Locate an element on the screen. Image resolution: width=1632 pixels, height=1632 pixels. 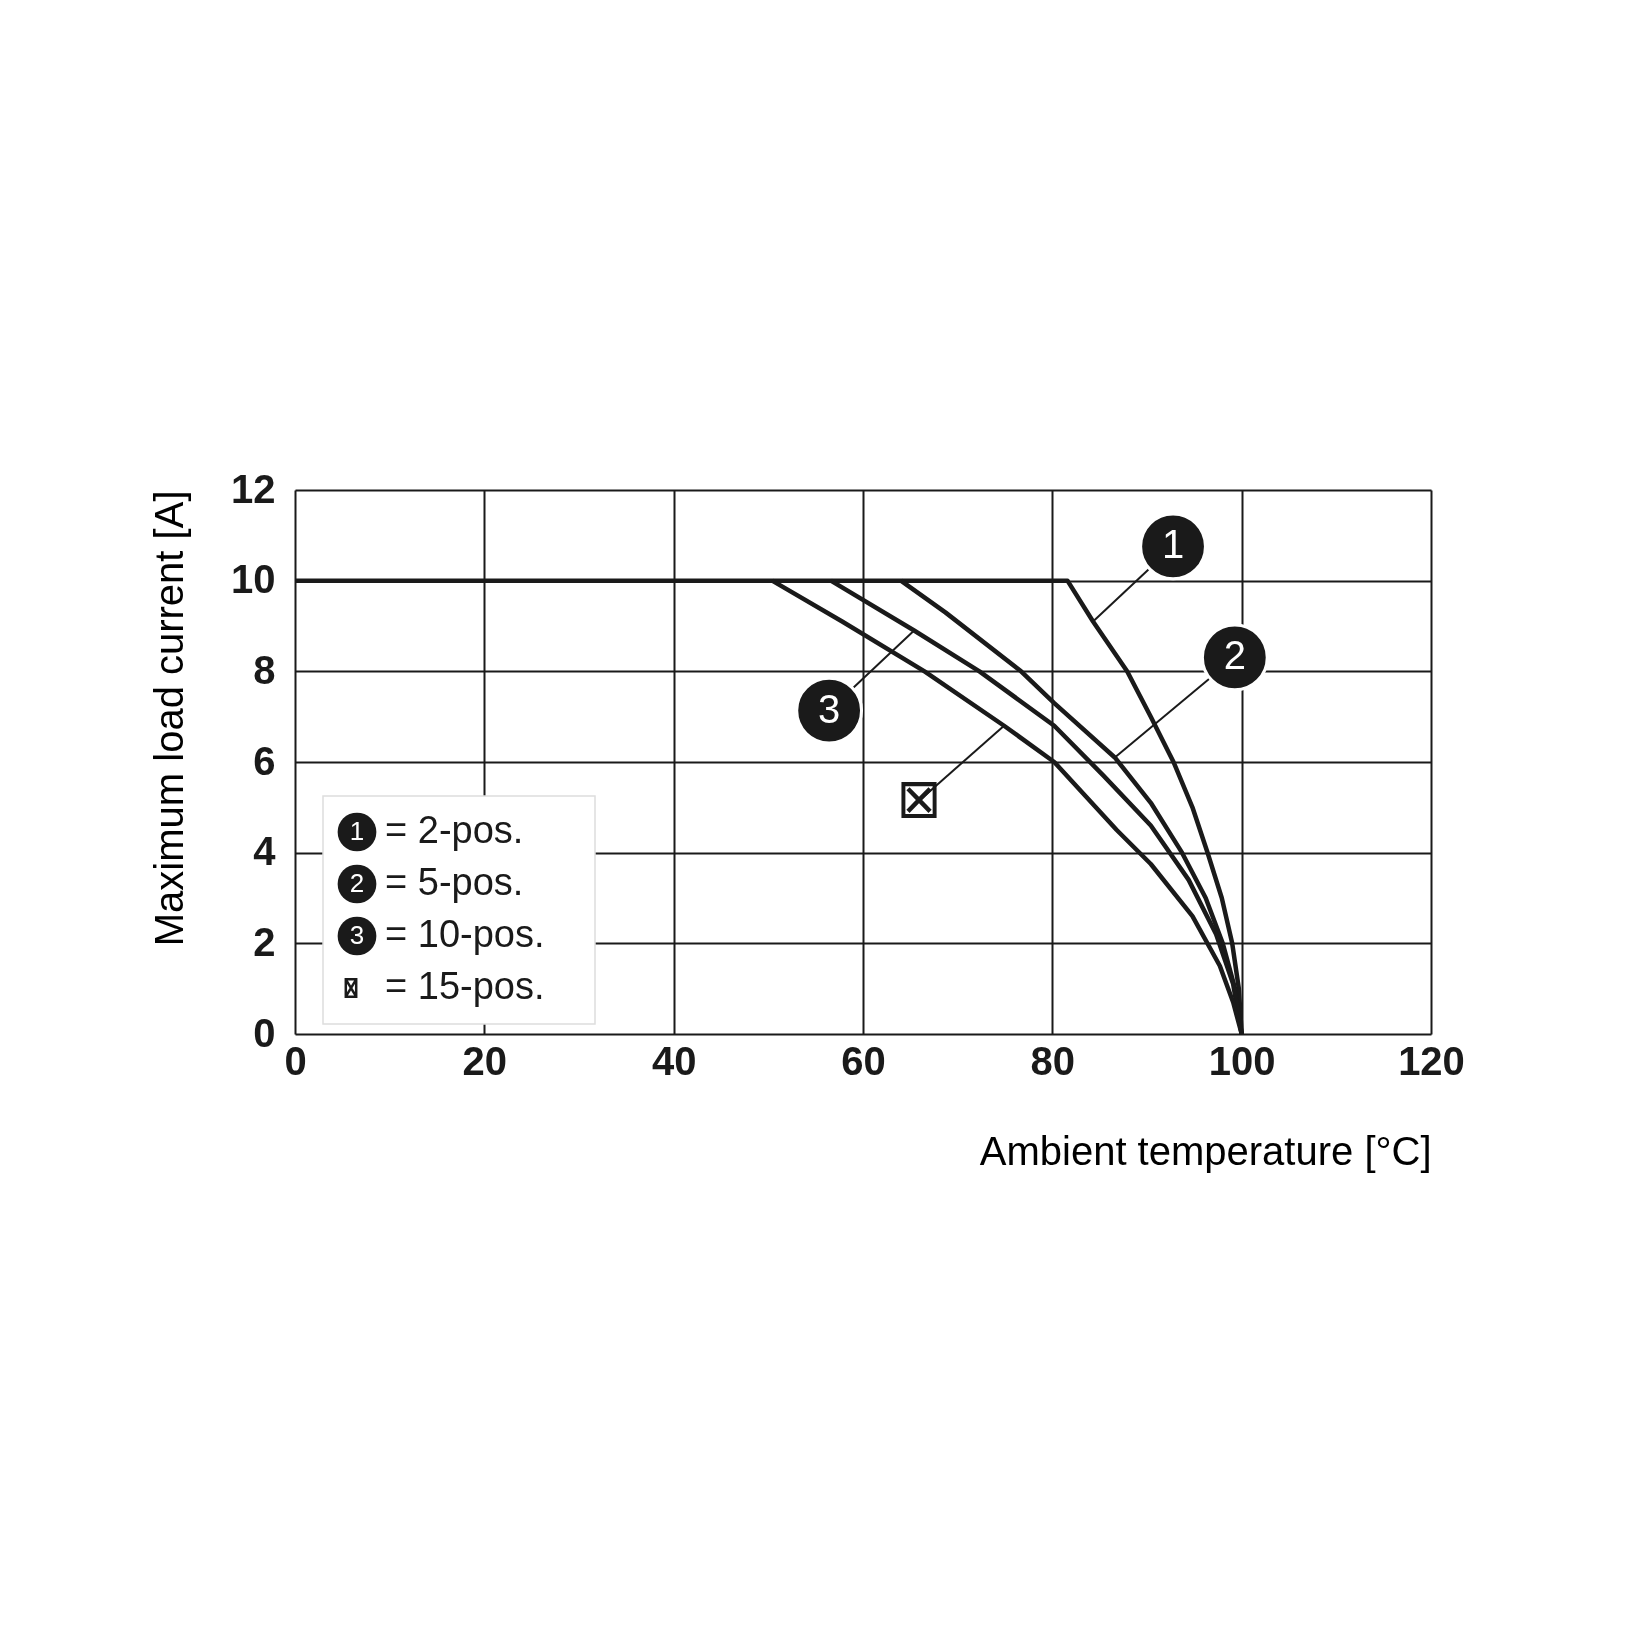
y-tick-label: 10 is located at coordinates (253, 579).